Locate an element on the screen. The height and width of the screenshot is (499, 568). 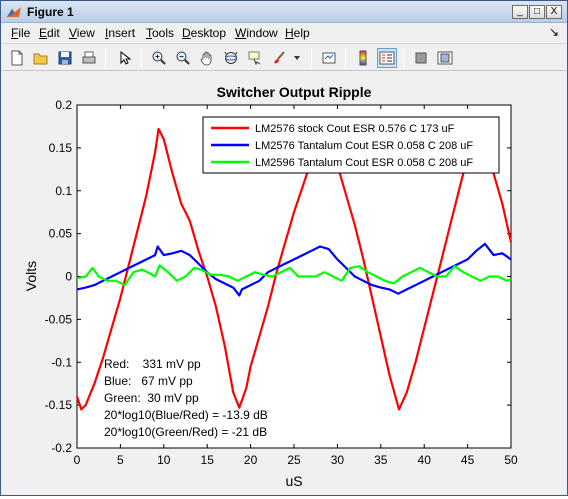
legend-icon is located at coordinates (387, 58).